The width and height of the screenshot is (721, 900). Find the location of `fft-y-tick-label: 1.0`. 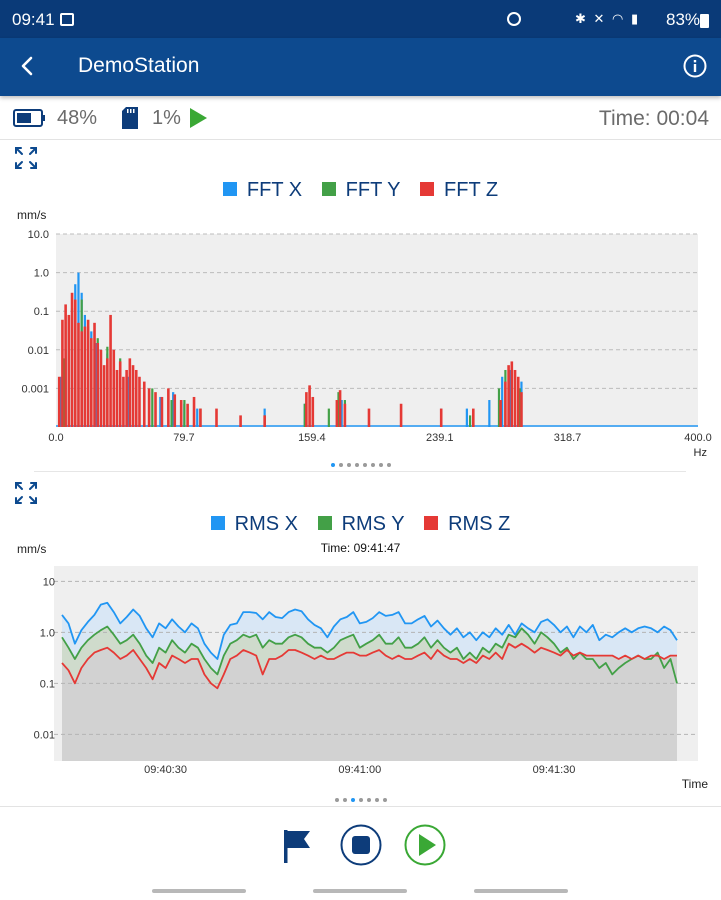

fft-y-tick-label: 1.0 is located at coordinates (41, 274).